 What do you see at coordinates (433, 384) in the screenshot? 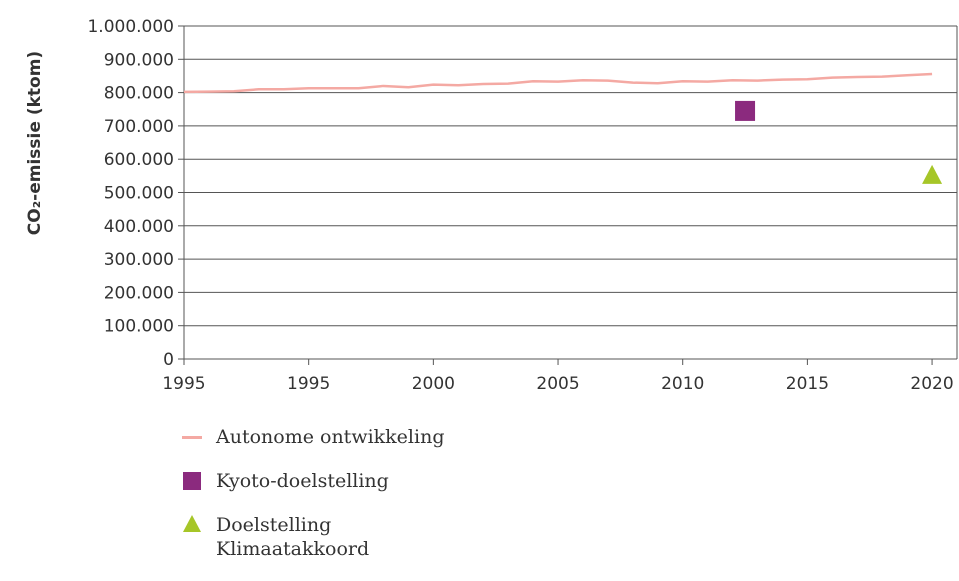
I see `x-tick-label: 2000` at bounding box center [433, 384].